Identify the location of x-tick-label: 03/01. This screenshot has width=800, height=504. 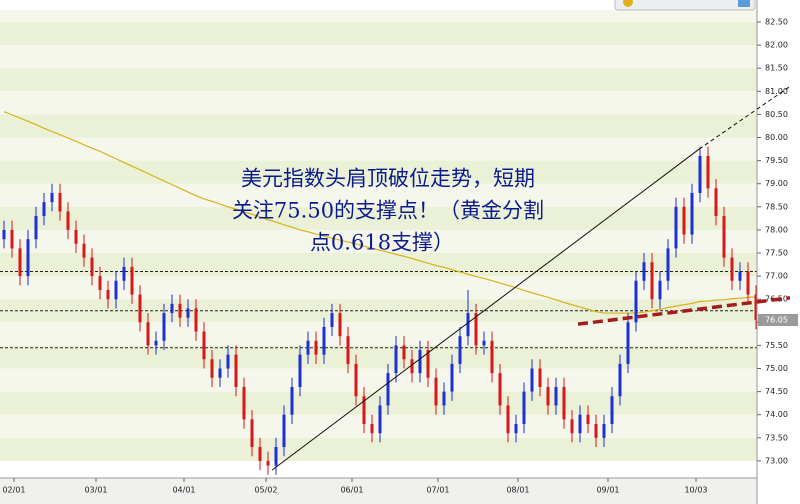
(95, 490).